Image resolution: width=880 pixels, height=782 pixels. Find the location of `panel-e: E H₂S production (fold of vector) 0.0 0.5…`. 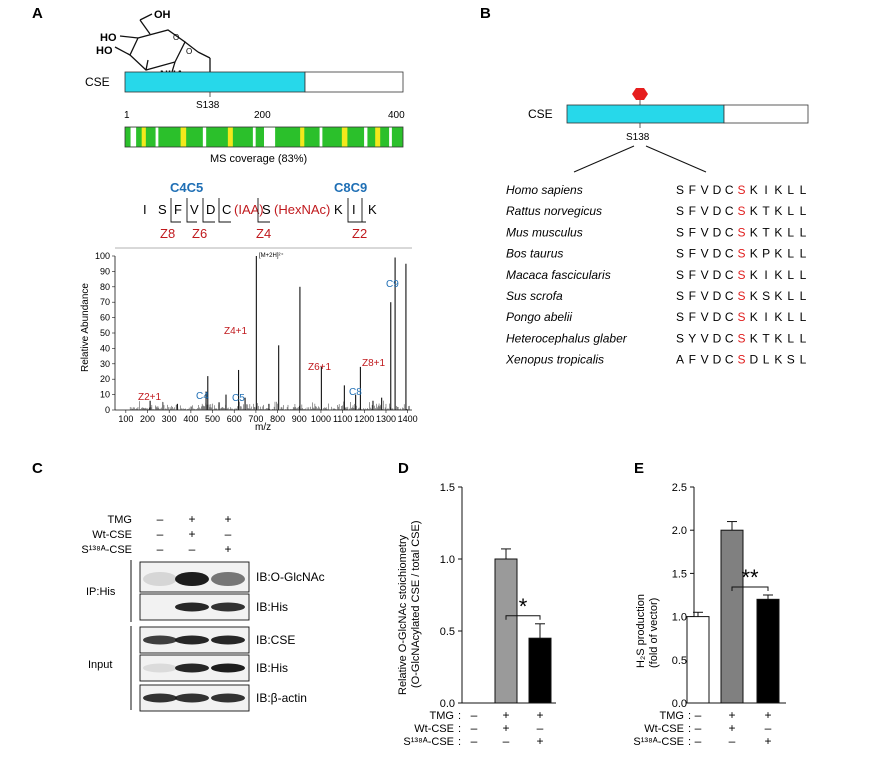

panel-e: E H₂S production (fold of vector) 0.0 0.5… is located at coordinates (709, 604).